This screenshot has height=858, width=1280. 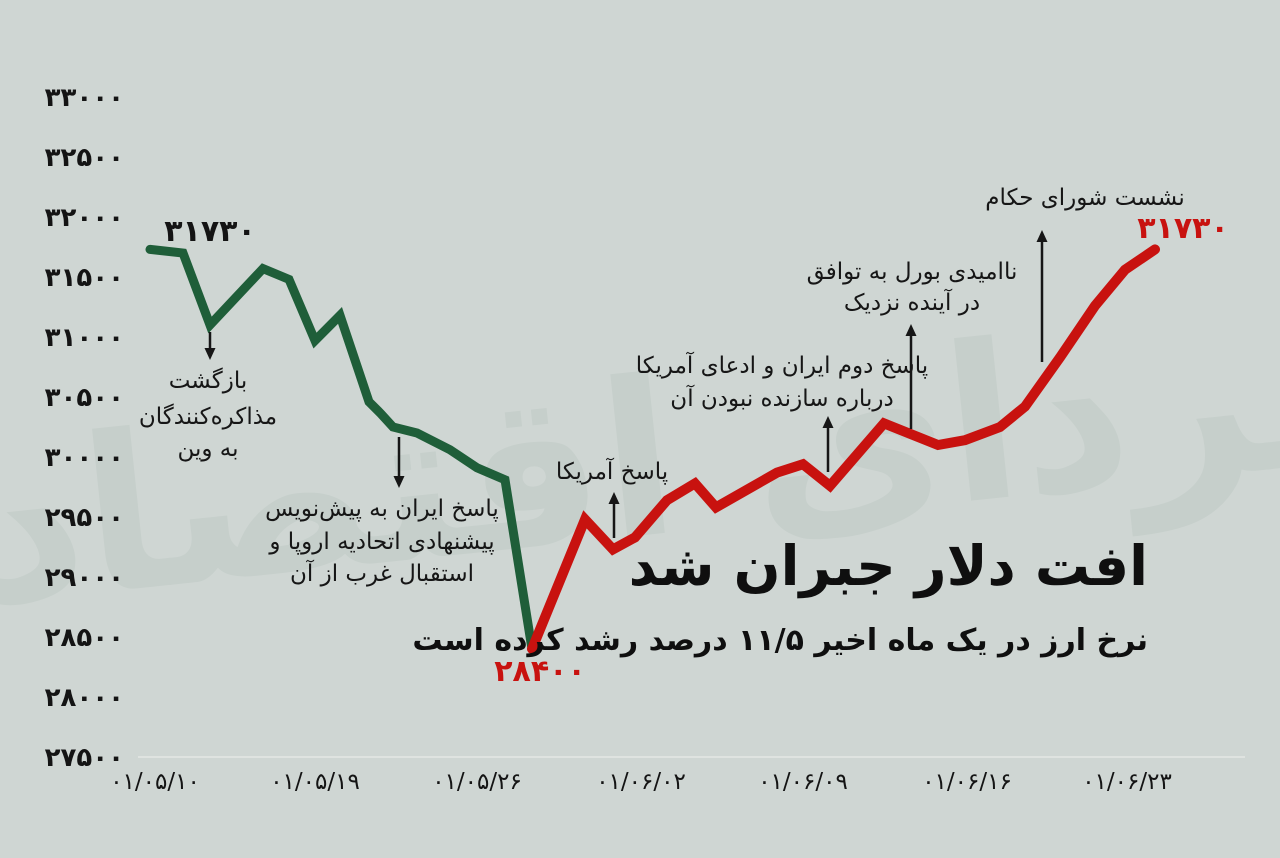 I want to click on annotation-text: پاسخ دوم ایران و ادعای آمریکا, so click(x=782, y=365).